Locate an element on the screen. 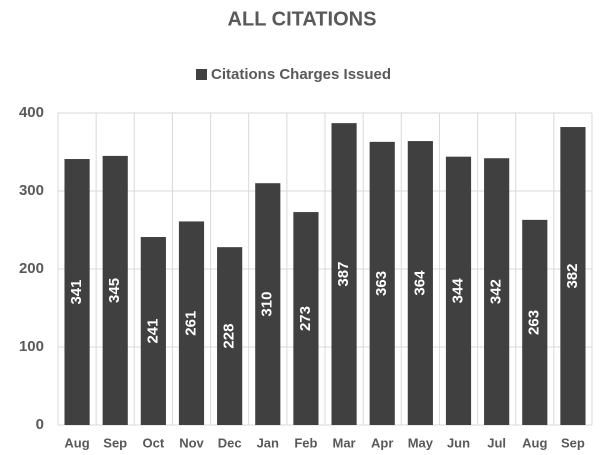 The width and height of the screenshot is (605, 455). legend-swatch is located at coordinates (201, 74).